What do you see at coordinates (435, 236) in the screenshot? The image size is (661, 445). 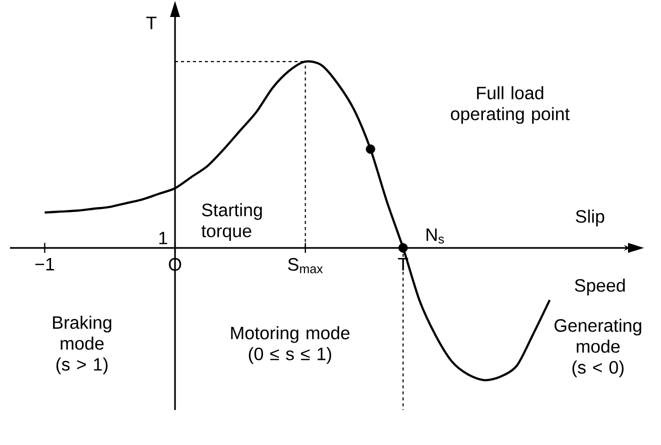 I see `annotation: N$_{s}$` at bounding box center [435, 236].